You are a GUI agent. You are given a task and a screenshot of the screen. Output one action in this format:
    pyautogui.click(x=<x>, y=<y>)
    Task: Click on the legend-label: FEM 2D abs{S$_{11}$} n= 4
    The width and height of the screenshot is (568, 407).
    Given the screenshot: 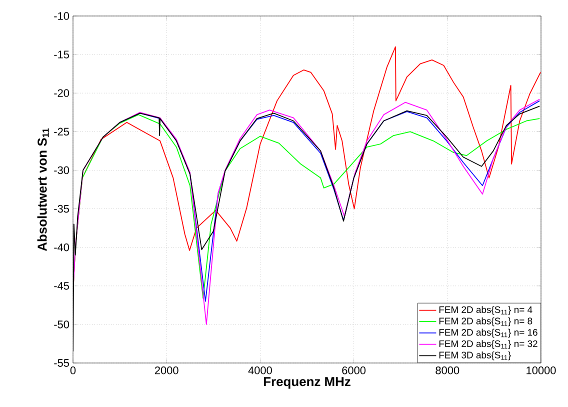 What is the action you would take?
    pyautogui.click(x=485, y=310)
    